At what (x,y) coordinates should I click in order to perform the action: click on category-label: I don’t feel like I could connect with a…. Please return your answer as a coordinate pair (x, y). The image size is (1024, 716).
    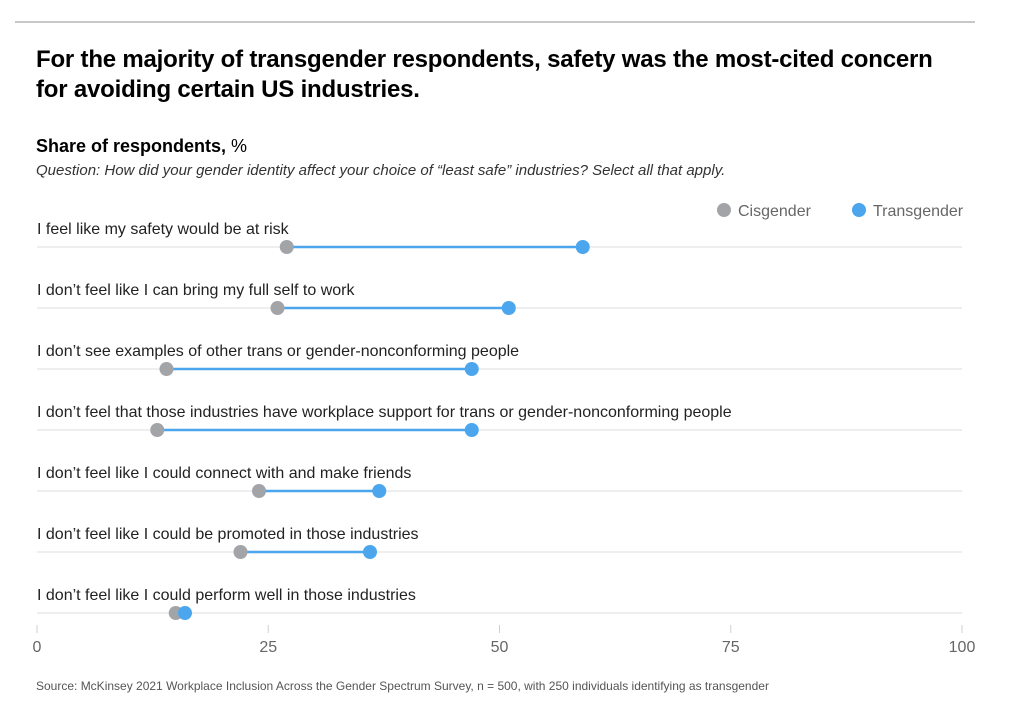
    Looking at the image, I should click on (224, 473).